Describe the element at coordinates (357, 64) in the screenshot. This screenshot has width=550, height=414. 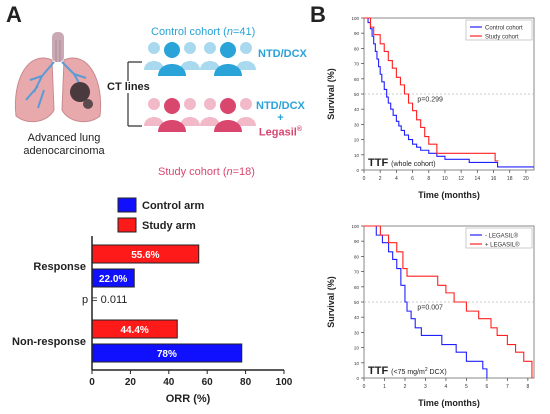
I see `km1-y-tick-label-7: 70` at that location.